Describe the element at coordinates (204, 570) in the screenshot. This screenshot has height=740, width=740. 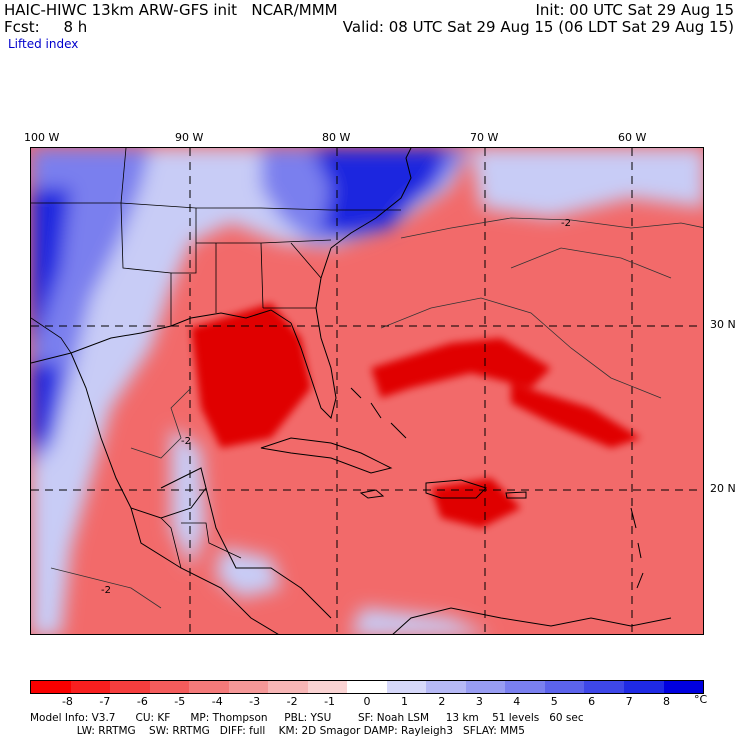
I see `central-america-coast` at that location.